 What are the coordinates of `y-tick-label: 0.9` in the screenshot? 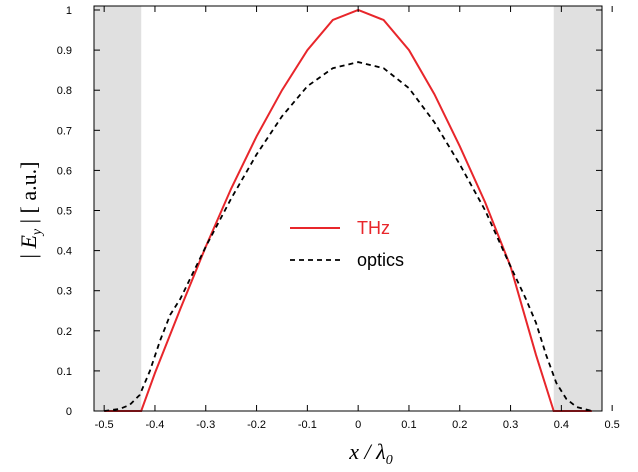 It's located at (64, 51).